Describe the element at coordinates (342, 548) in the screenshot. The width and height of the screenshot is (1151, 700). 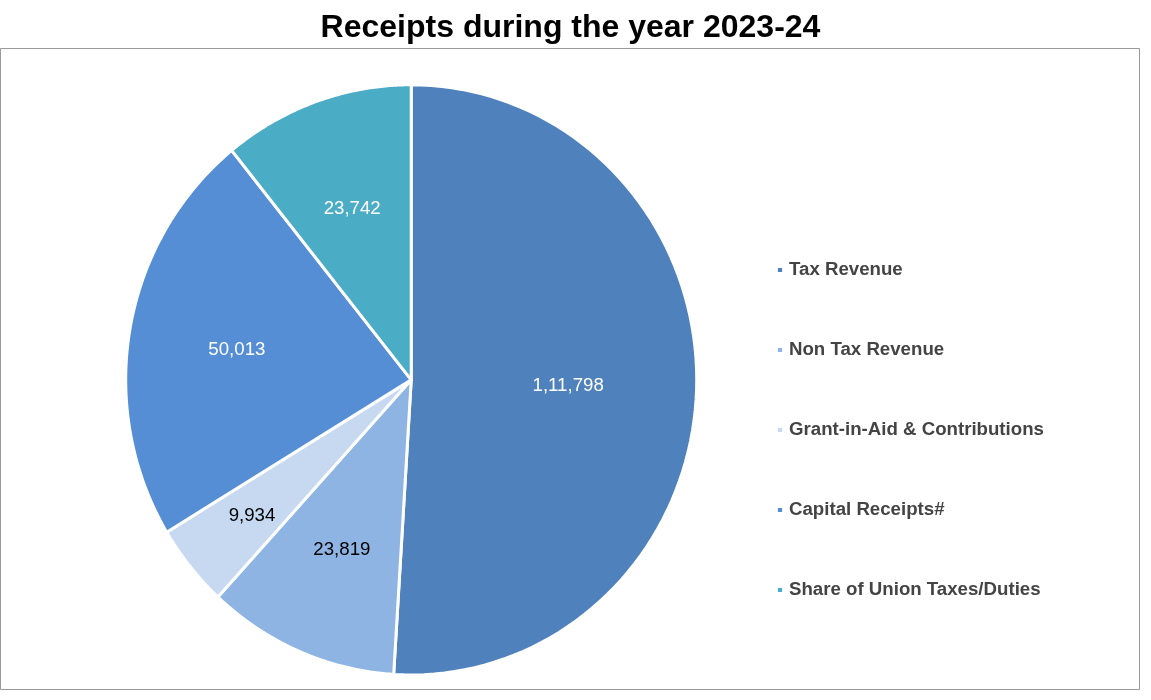
I see `data-label: 23,819` at that location.